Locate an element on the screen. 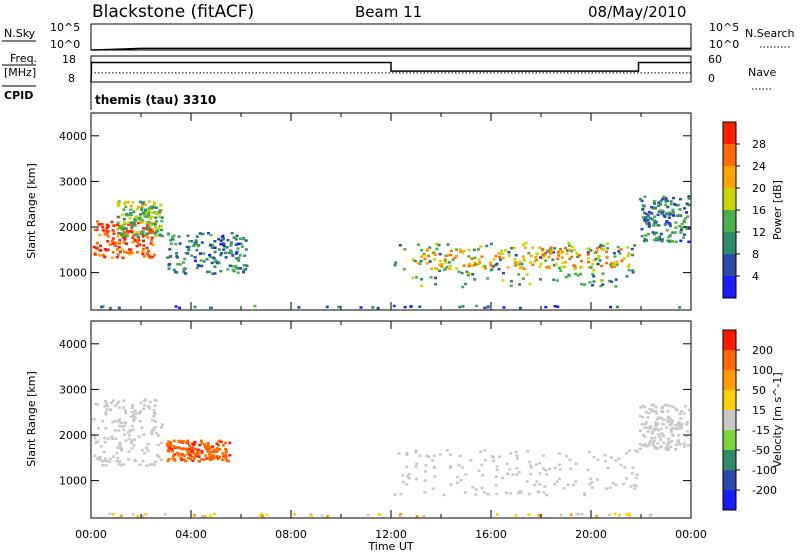 This screenshot has width=800, height=554. colorbar-tick-label: -50 is located at coordinates (761, 450).